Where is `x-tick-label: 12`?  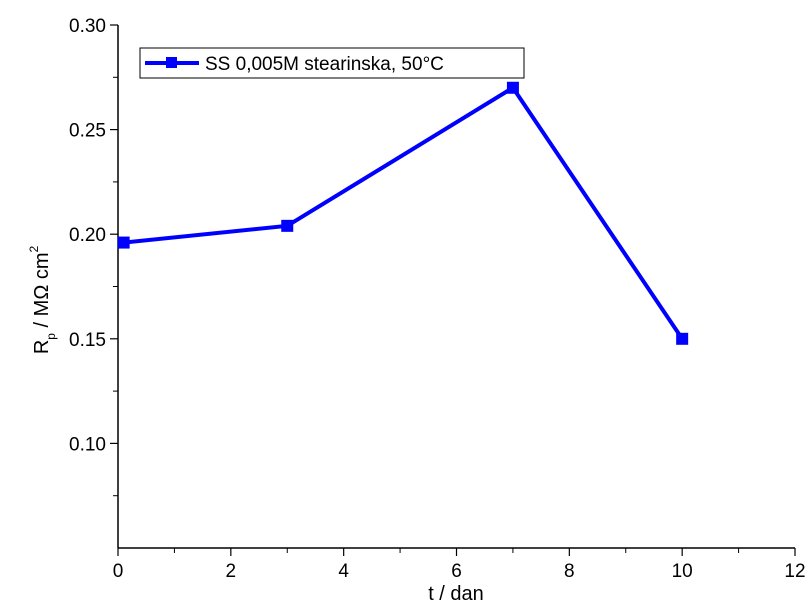 x-tick-label: 12 is located at coordinates (794, 571).